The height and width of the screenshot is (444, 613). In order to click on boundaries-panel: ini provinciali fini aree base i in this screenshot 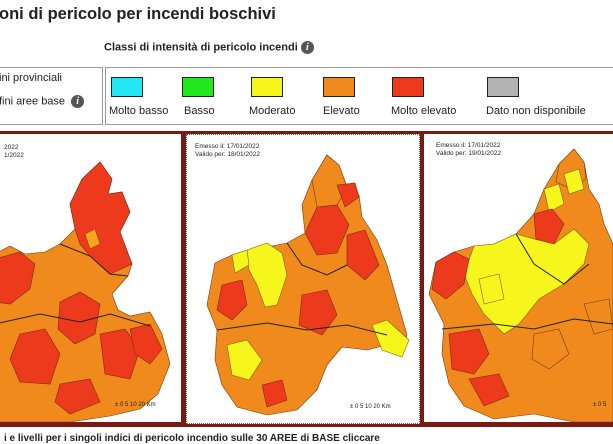, I will do `click(51, 96)`.